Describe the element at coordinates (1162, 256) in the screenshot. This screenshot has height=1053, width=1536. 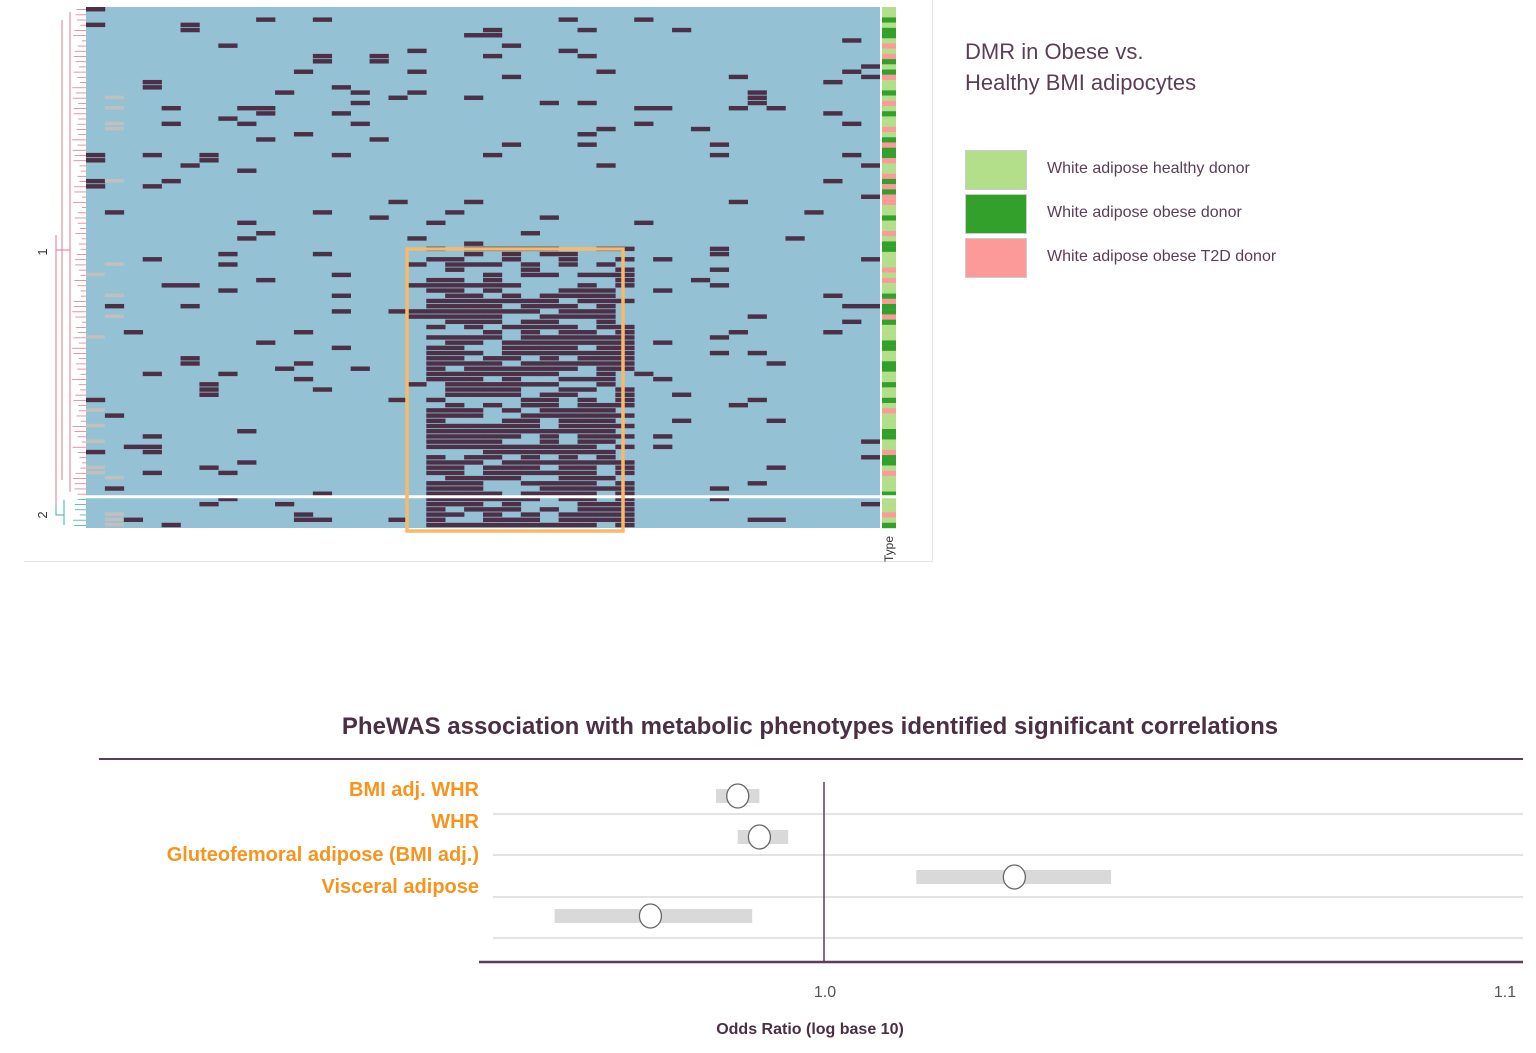
I see `legend-label: White adipose obese T2D donor` at that location.